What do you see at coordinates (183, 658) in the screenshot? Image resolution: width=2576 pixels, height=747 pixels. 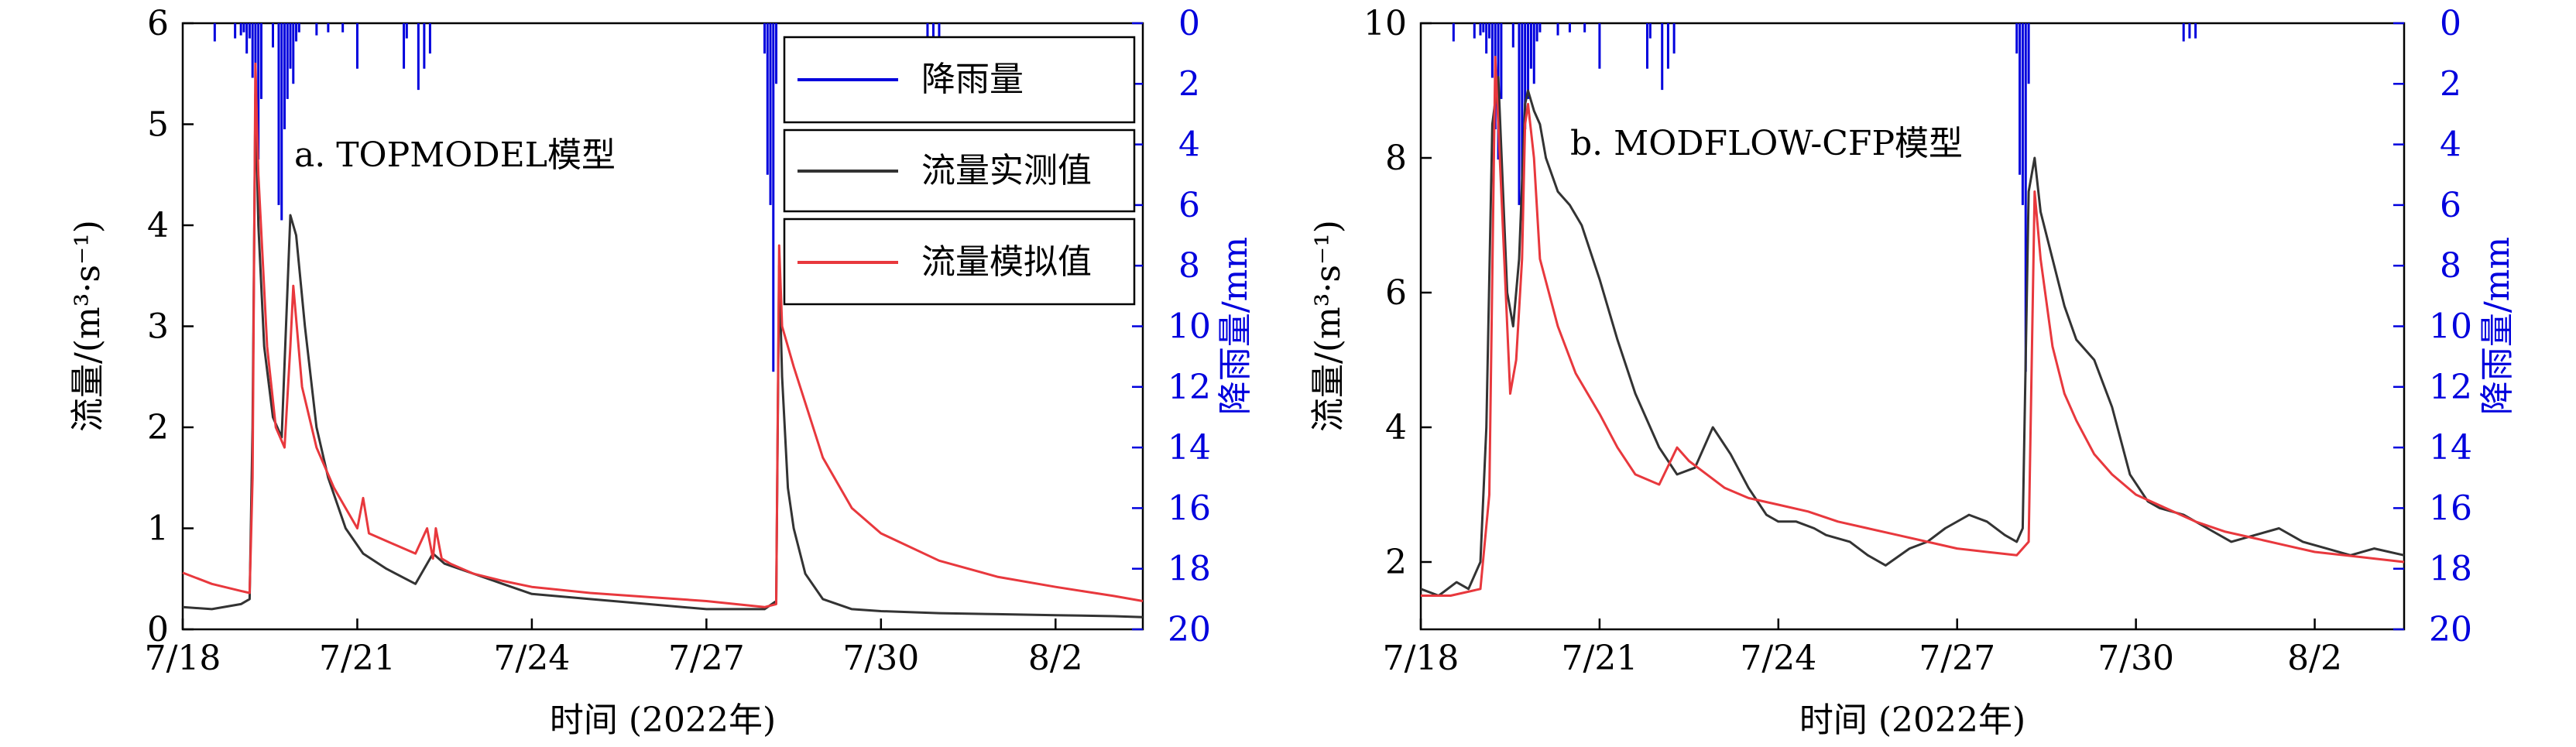 I see `panel-a-x-tick-label: 7/18` at bounding box center [183, 658].